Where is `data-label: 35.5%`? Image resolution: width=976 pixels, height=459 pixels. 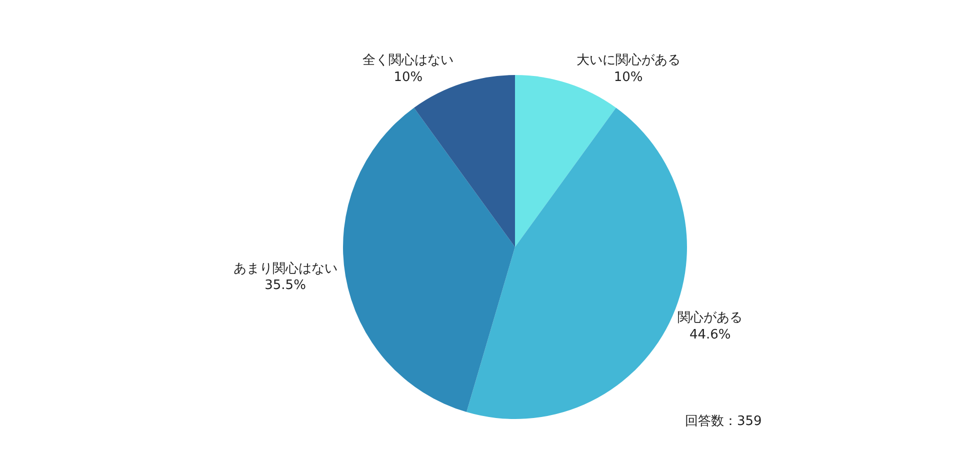 data-label: 35.5% is located at coordinates (285, 286).